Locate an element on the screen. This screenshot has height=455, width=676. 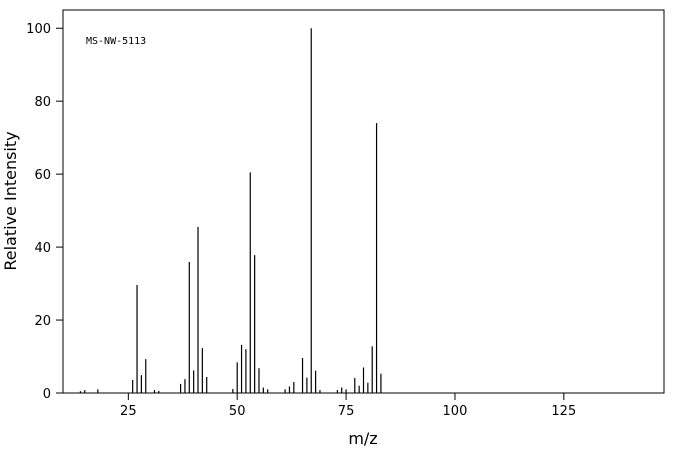
x-tick-label: 125 is located at coordinates (563, 411).